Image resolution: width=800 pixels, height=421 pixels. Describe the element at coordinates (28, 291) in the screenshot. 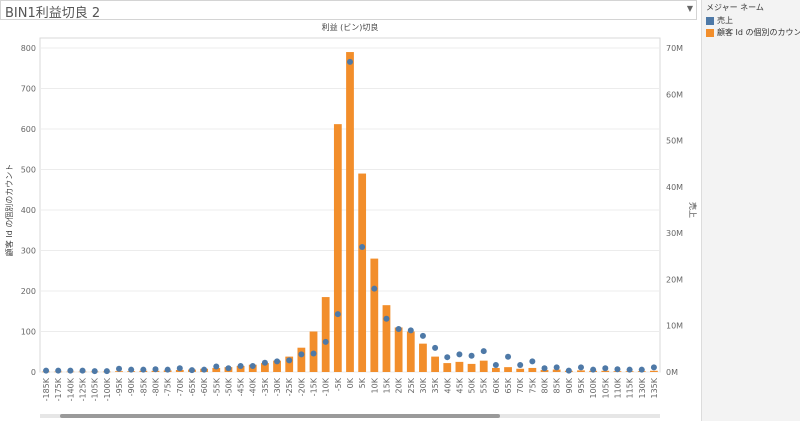

I see `y-left-tick-label: 200` at that location.